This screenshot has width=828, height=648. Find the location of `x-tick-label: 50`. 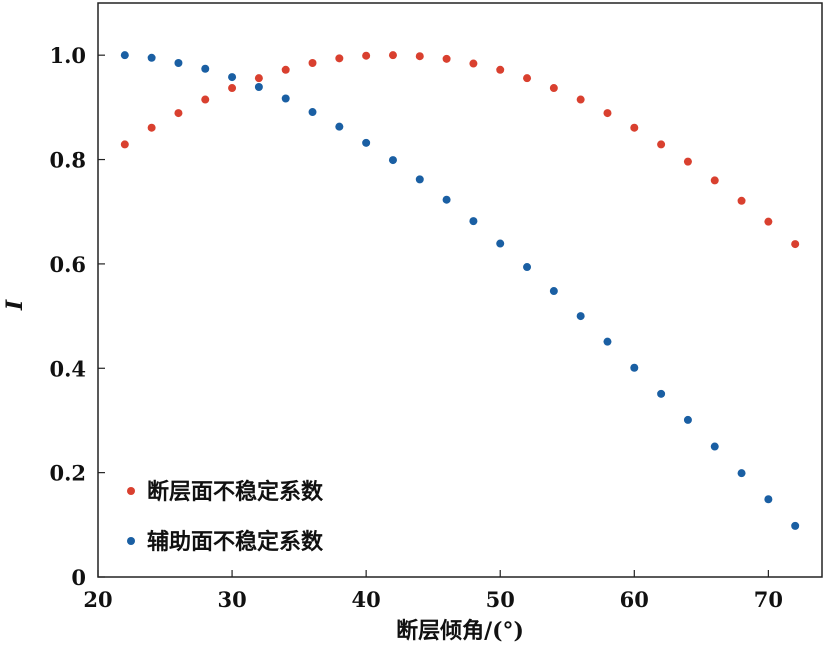

x-tick-label: 50 is located at coordinates (500, 599).